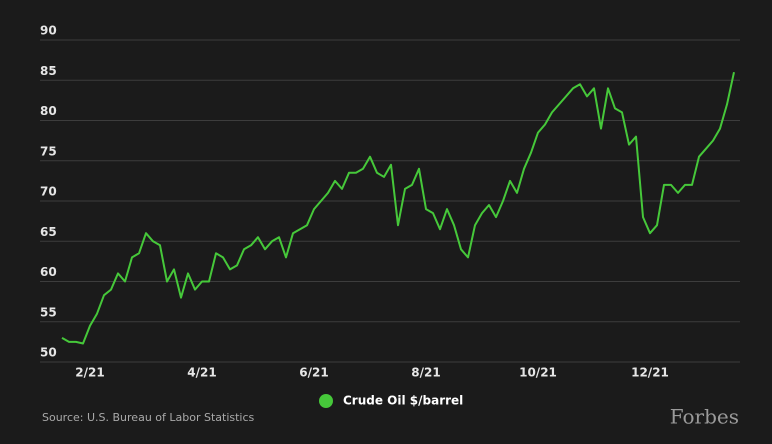  I want to click on x-tick-label: 8/21, so click(425, 373).